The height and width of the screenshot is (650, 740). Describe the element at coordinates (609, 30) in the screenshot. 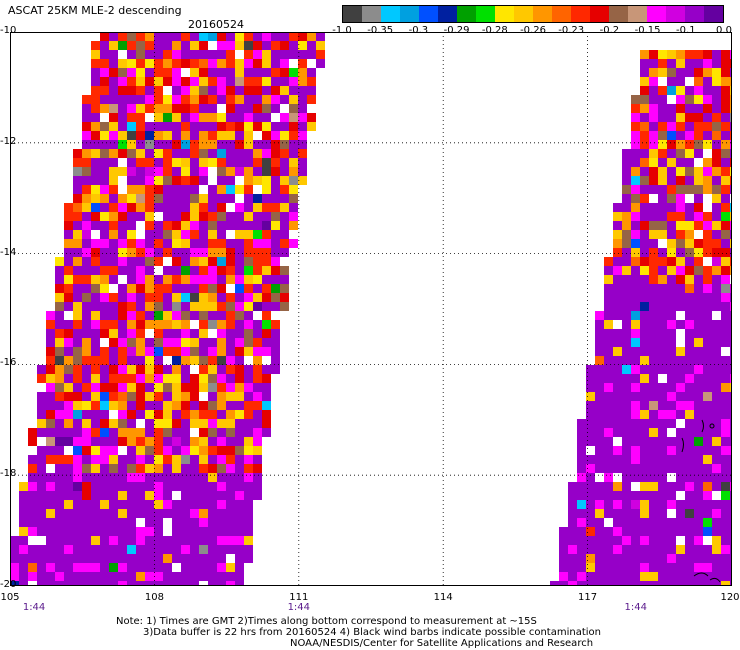

I see `colorbar-tick-label: -0.2` at that location.